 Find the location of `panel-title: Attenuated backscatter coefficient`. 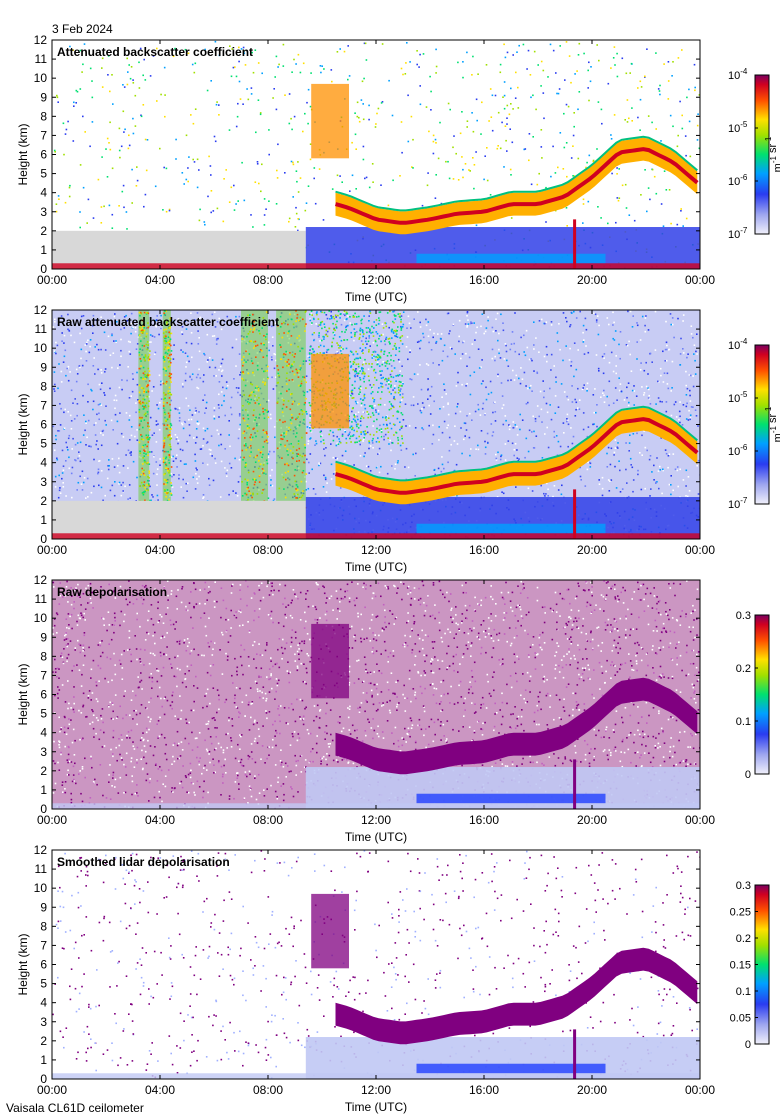

panel-title: Attenuated backscatter coefficient is located at coordinates (155, 52).